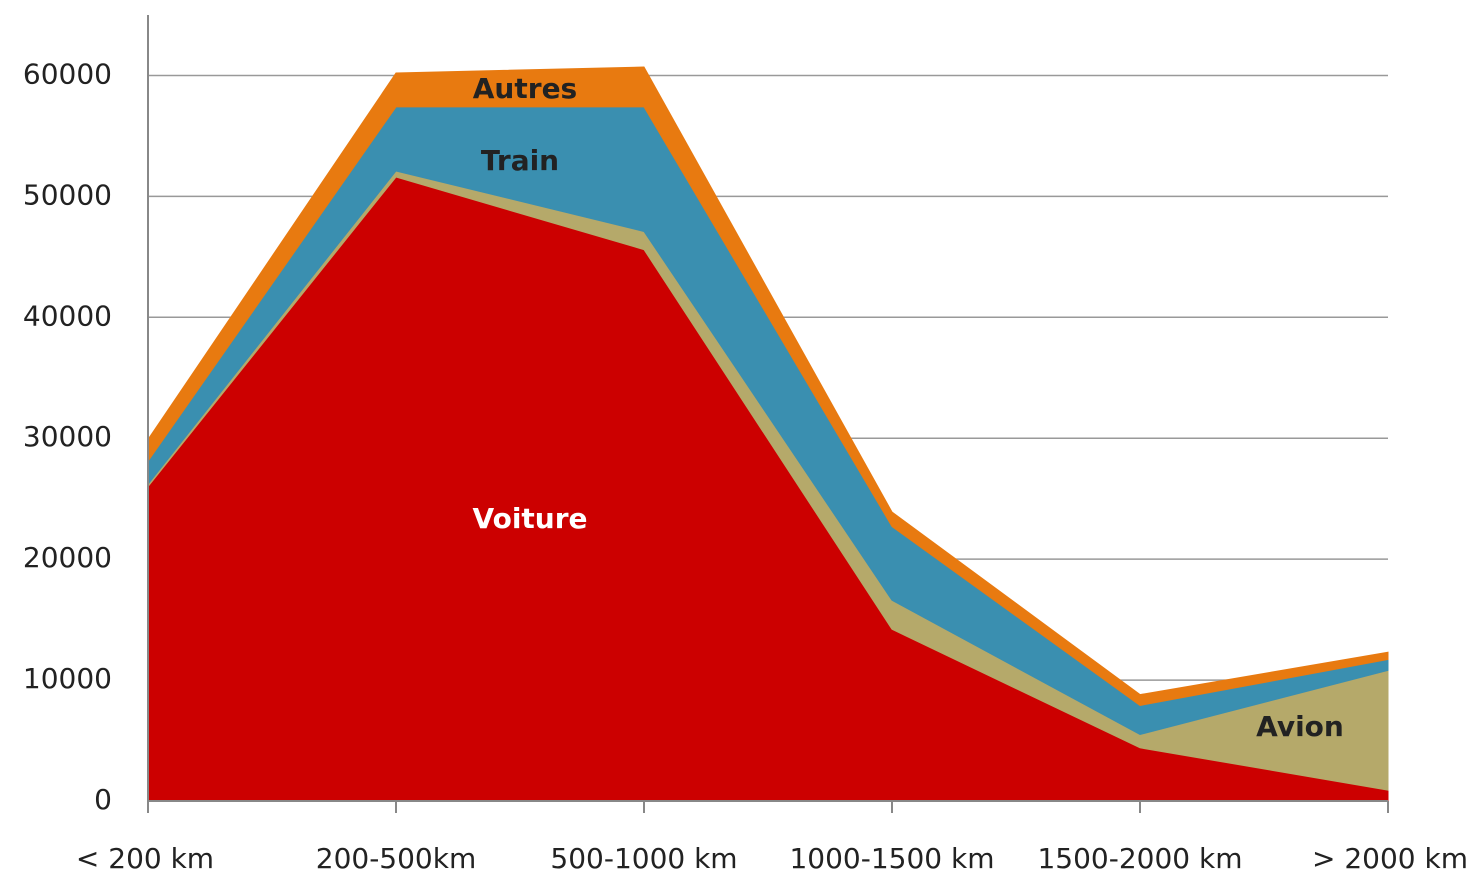 The image size is (1474, 879). Describe the element at coordinates (396, 858) in the screenshot. I see `x-tick-label: 200-500km` at that location.